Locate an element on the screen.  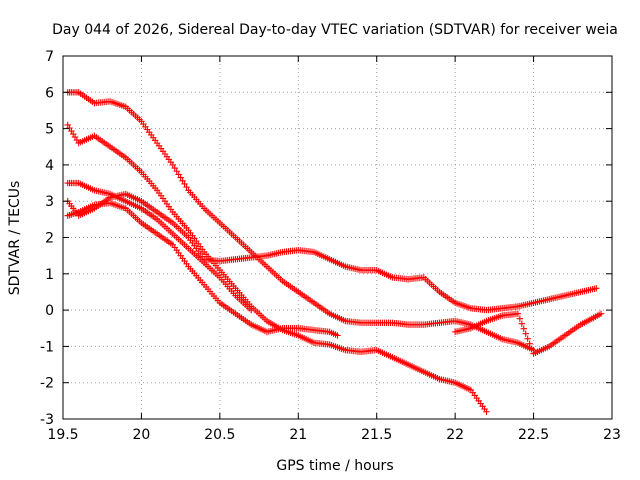
y-tick-label: 0 is located at coordinates (49, 311).